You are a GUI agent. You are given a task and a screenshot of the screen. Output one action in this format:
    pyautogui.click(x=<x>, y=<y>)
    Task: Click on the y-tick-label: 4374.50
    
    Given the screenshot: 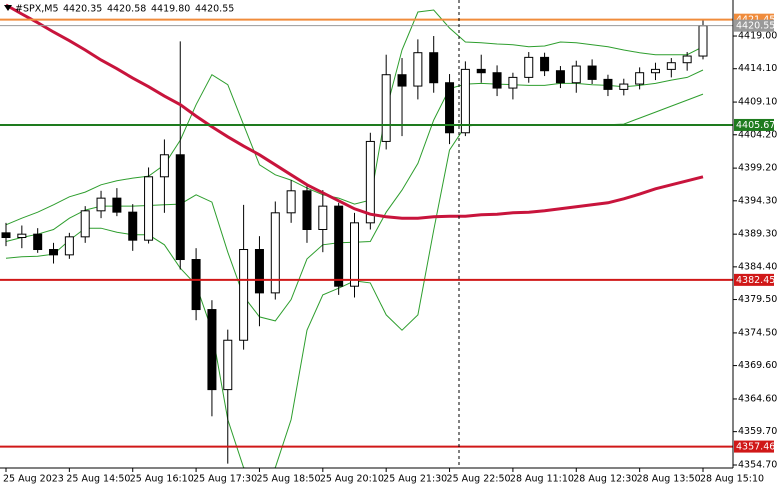 What is the action you would take?
    pyautogui.click(x=757, y=332)
    